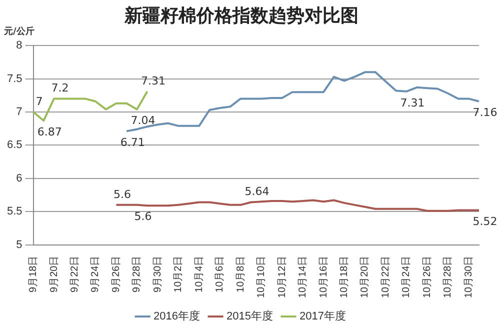 The height and width of the screenshot is (332, 499). What do you see at coordinates (132, 143) in the screenshot?
I see `data-label: 6.71` at bounding box center [132, 143].